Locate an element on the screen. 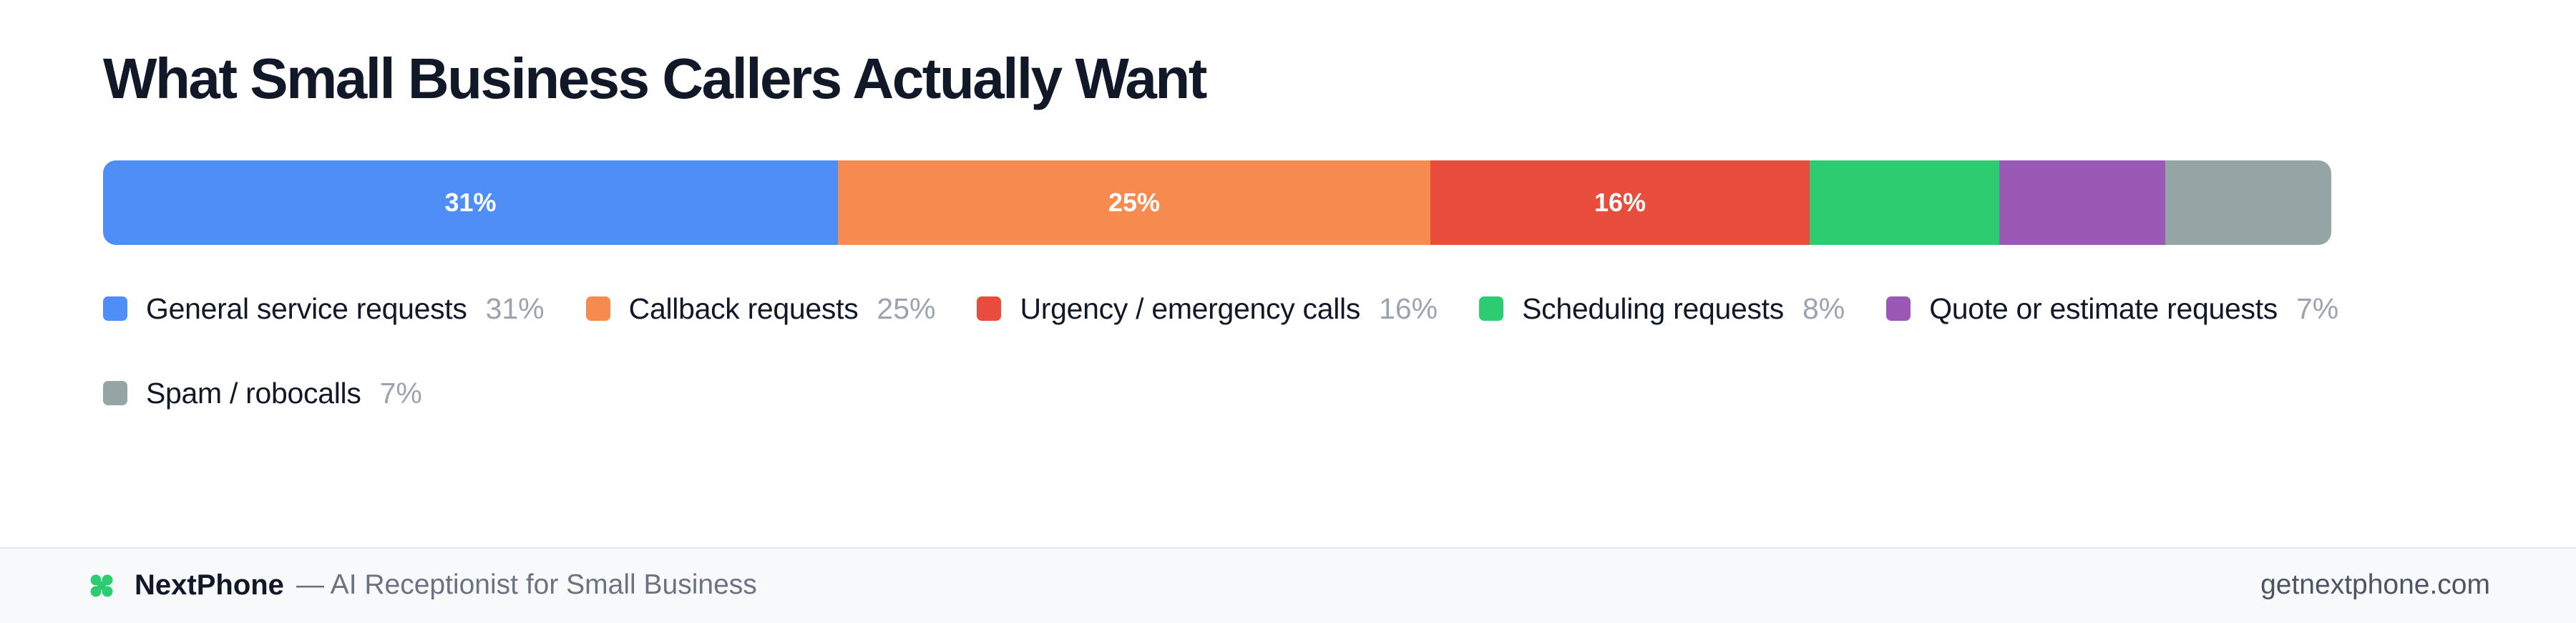  bar-segment-label: 25% is located at coordinates (1134, 203).